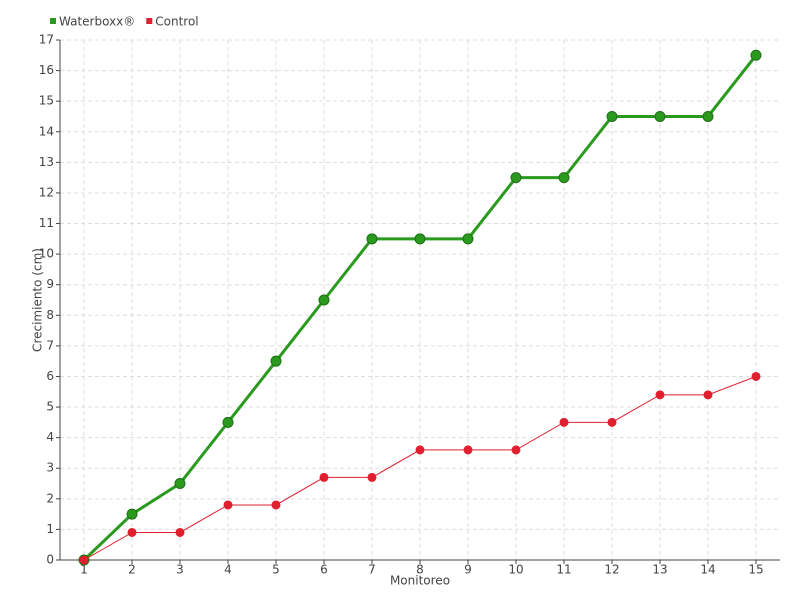 The height and width of the screenshot is (600, 800). I want to click on x-tick-label: 5, so click(276, 570).